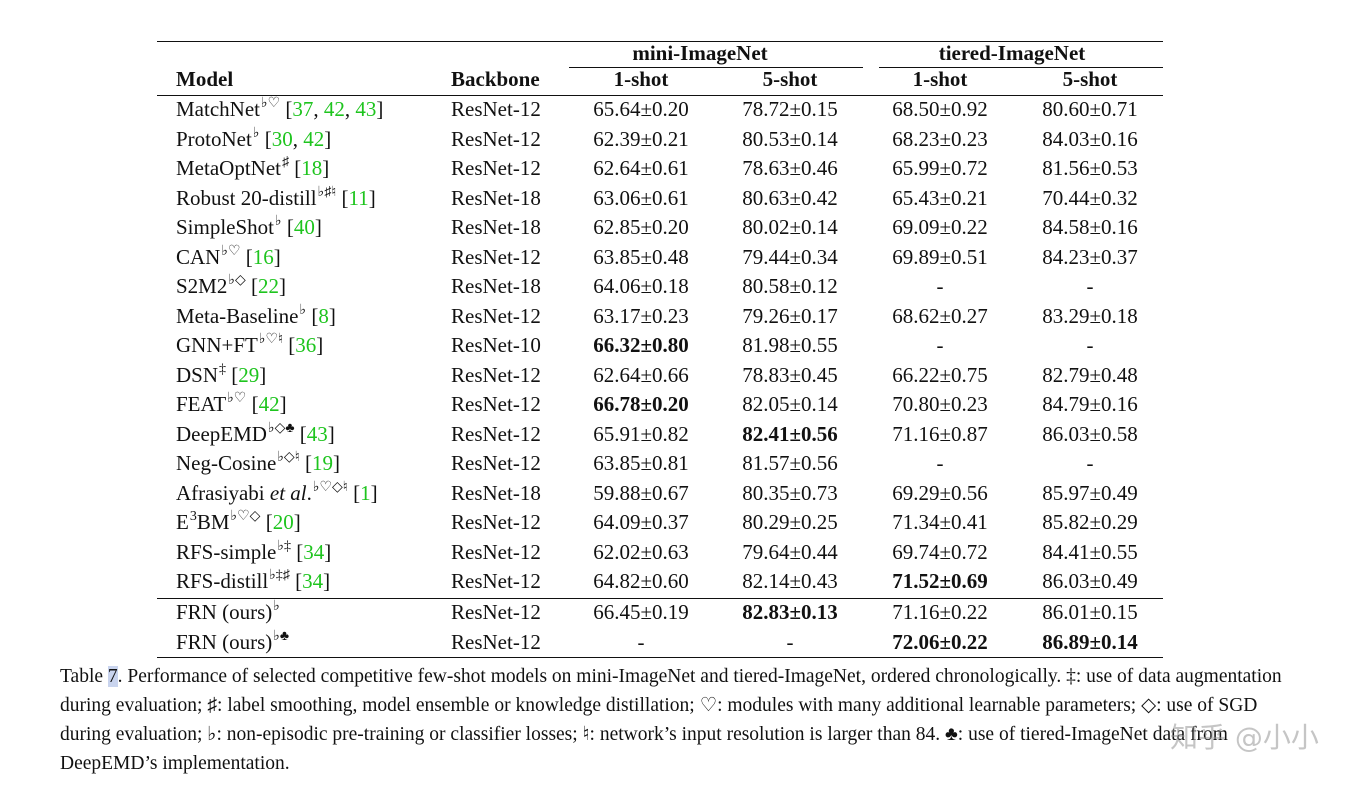 This screenshot has height=800, width=1365. I want to click on model-name: Meta-Baseline♭ [8], so click(256, 315).